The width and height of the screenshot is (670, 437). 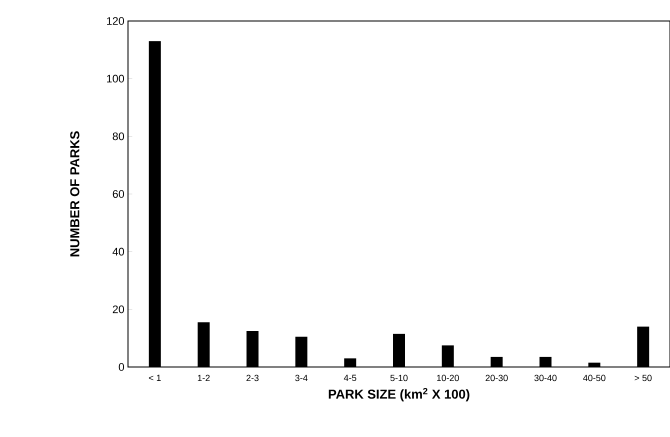 I want to click on y-tick-label: 0, so click(x=121, y=367).